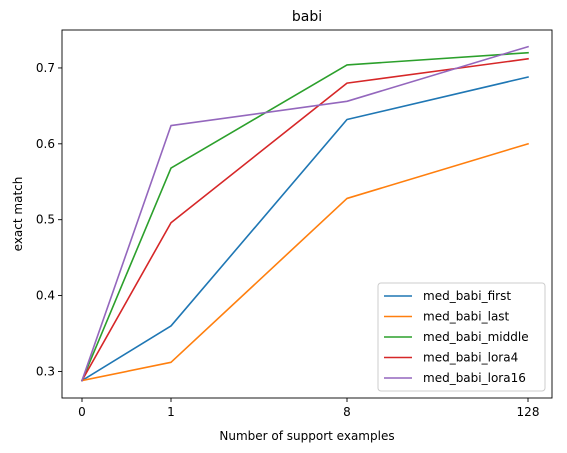  What do you see at coordinates (476, 337) in the screenshot?
I see `legend-label: med_babi_middle` at bounding box center [476, 337].